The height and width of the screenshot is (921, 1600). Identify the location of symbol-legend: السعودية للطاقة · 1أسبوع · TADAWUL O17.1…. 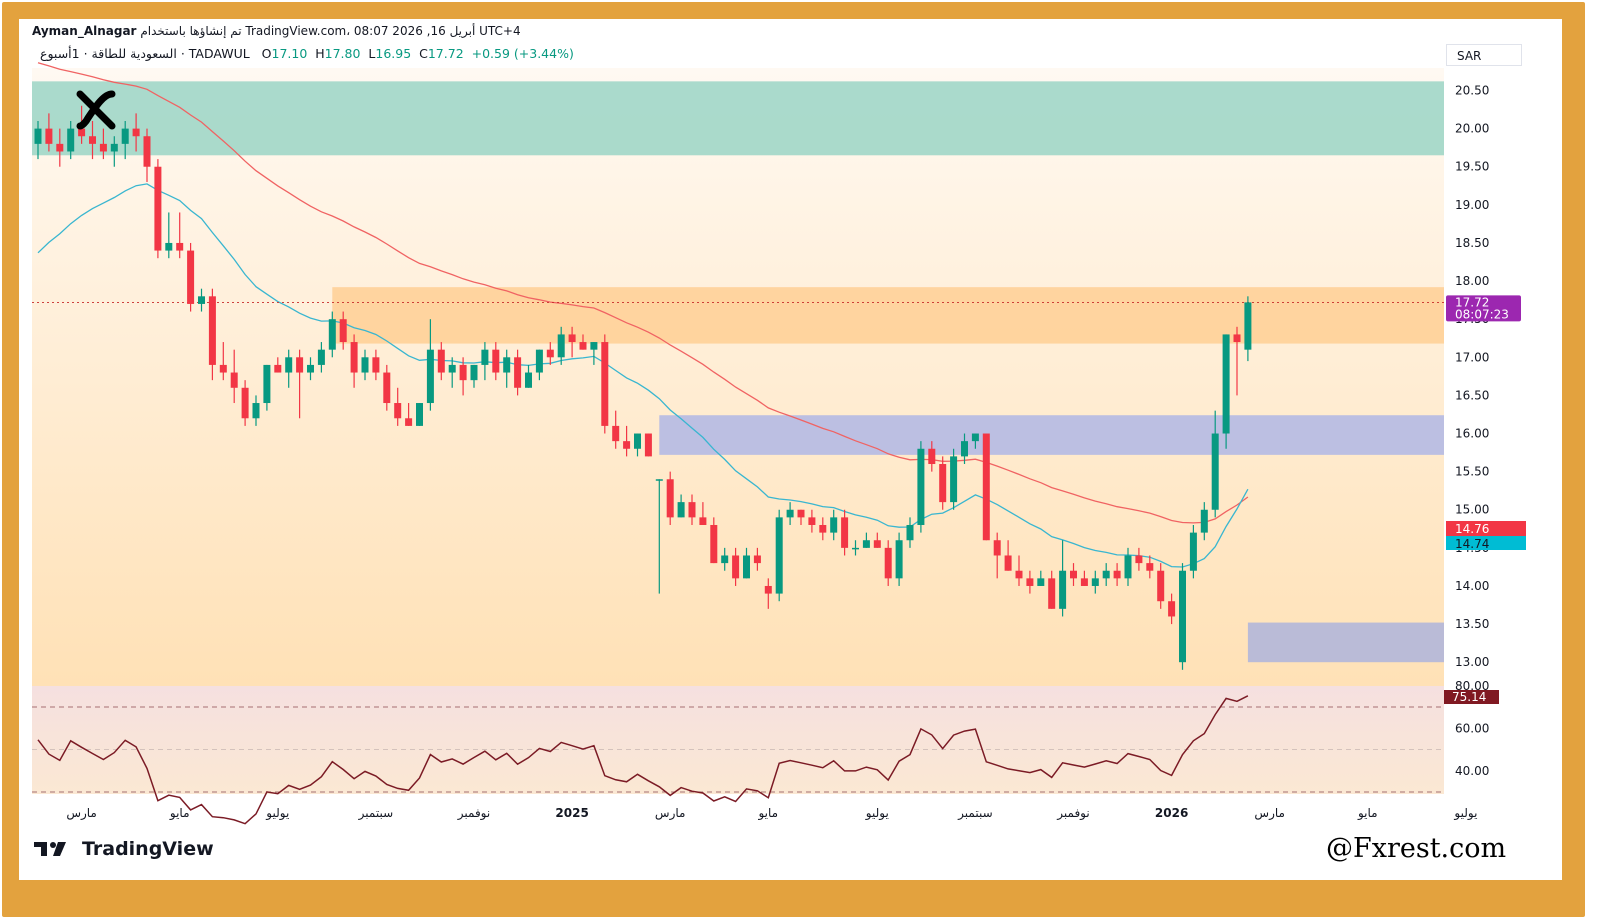
(307, 53).